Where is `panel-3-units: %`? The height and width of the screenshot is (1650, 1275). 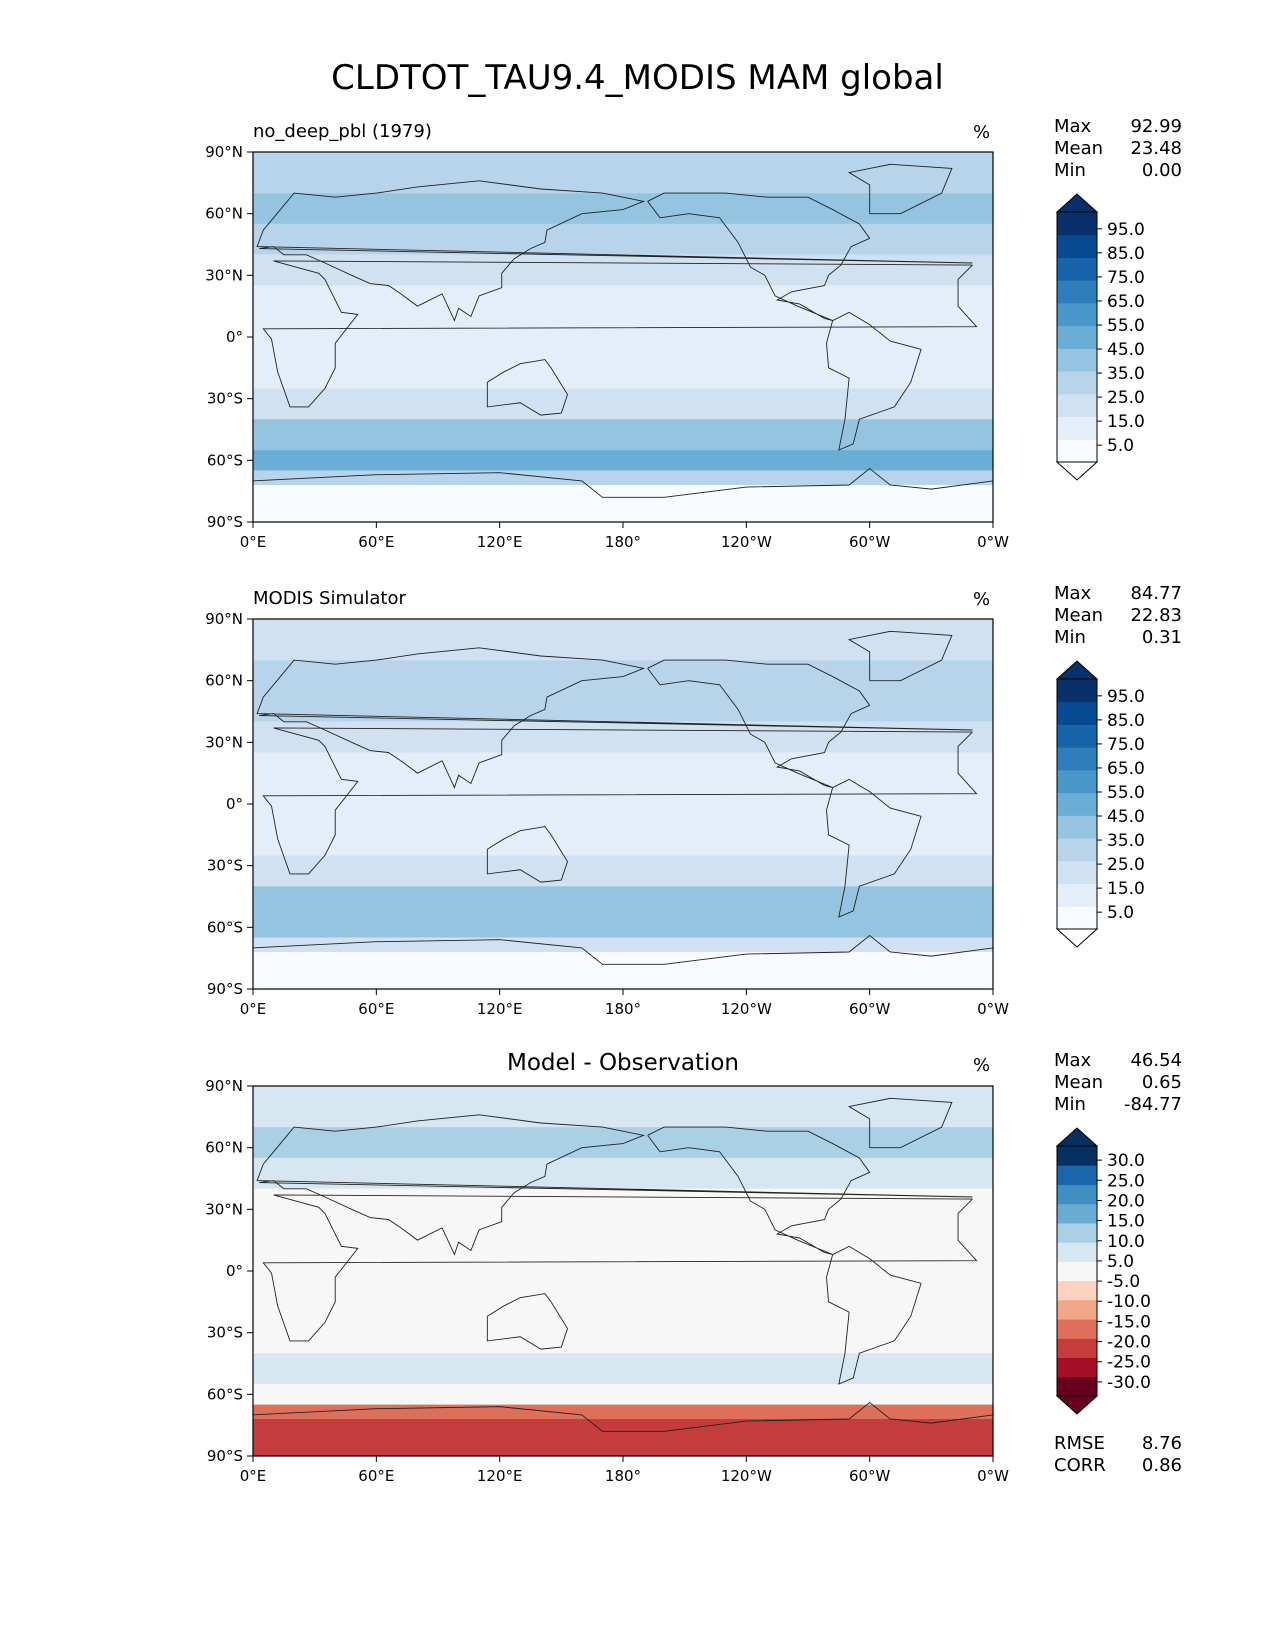
panel-3-units: % is located at coordinates (982, 1065).